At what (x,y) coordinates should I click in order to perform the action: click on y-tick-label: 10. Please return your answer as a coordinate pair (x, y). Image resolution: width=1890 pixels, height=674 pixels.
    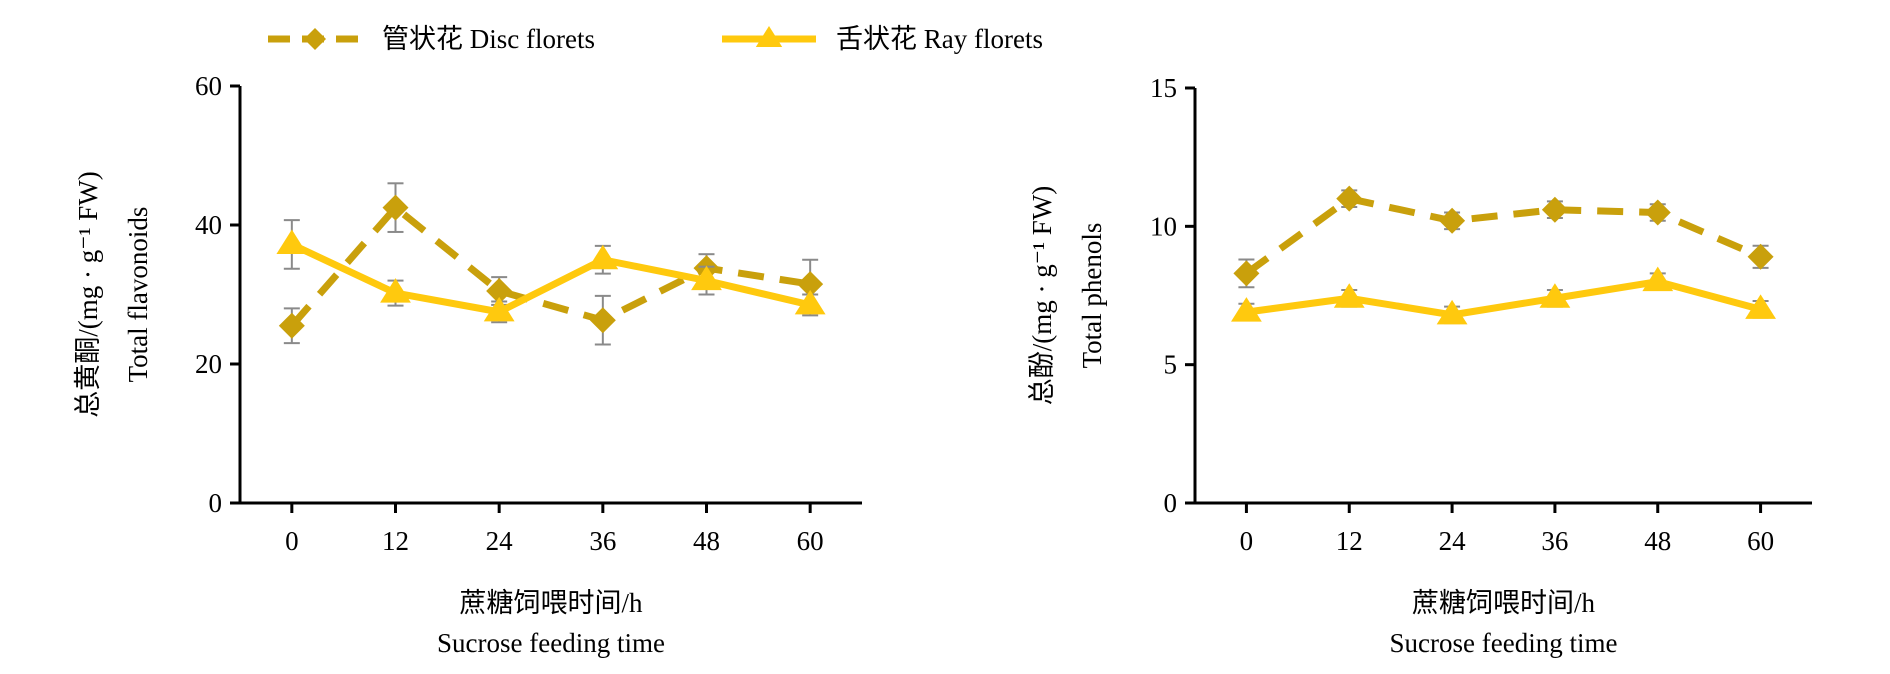
    Looking at the image, I should click on (1163, 226).